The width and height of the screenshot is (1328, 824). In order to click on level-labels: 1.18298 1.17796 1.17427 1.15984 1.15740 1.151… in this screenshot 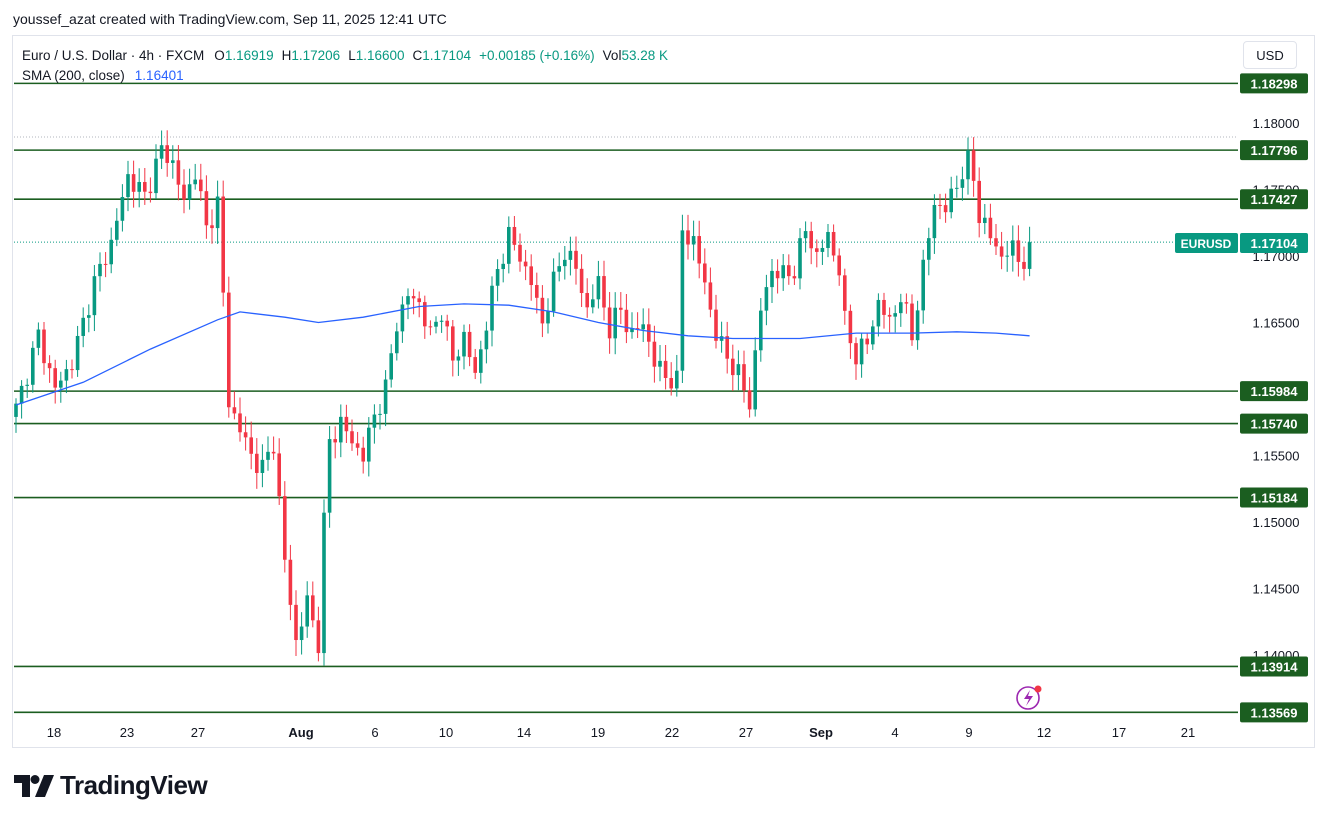, I will do `click(1274, 398)`.